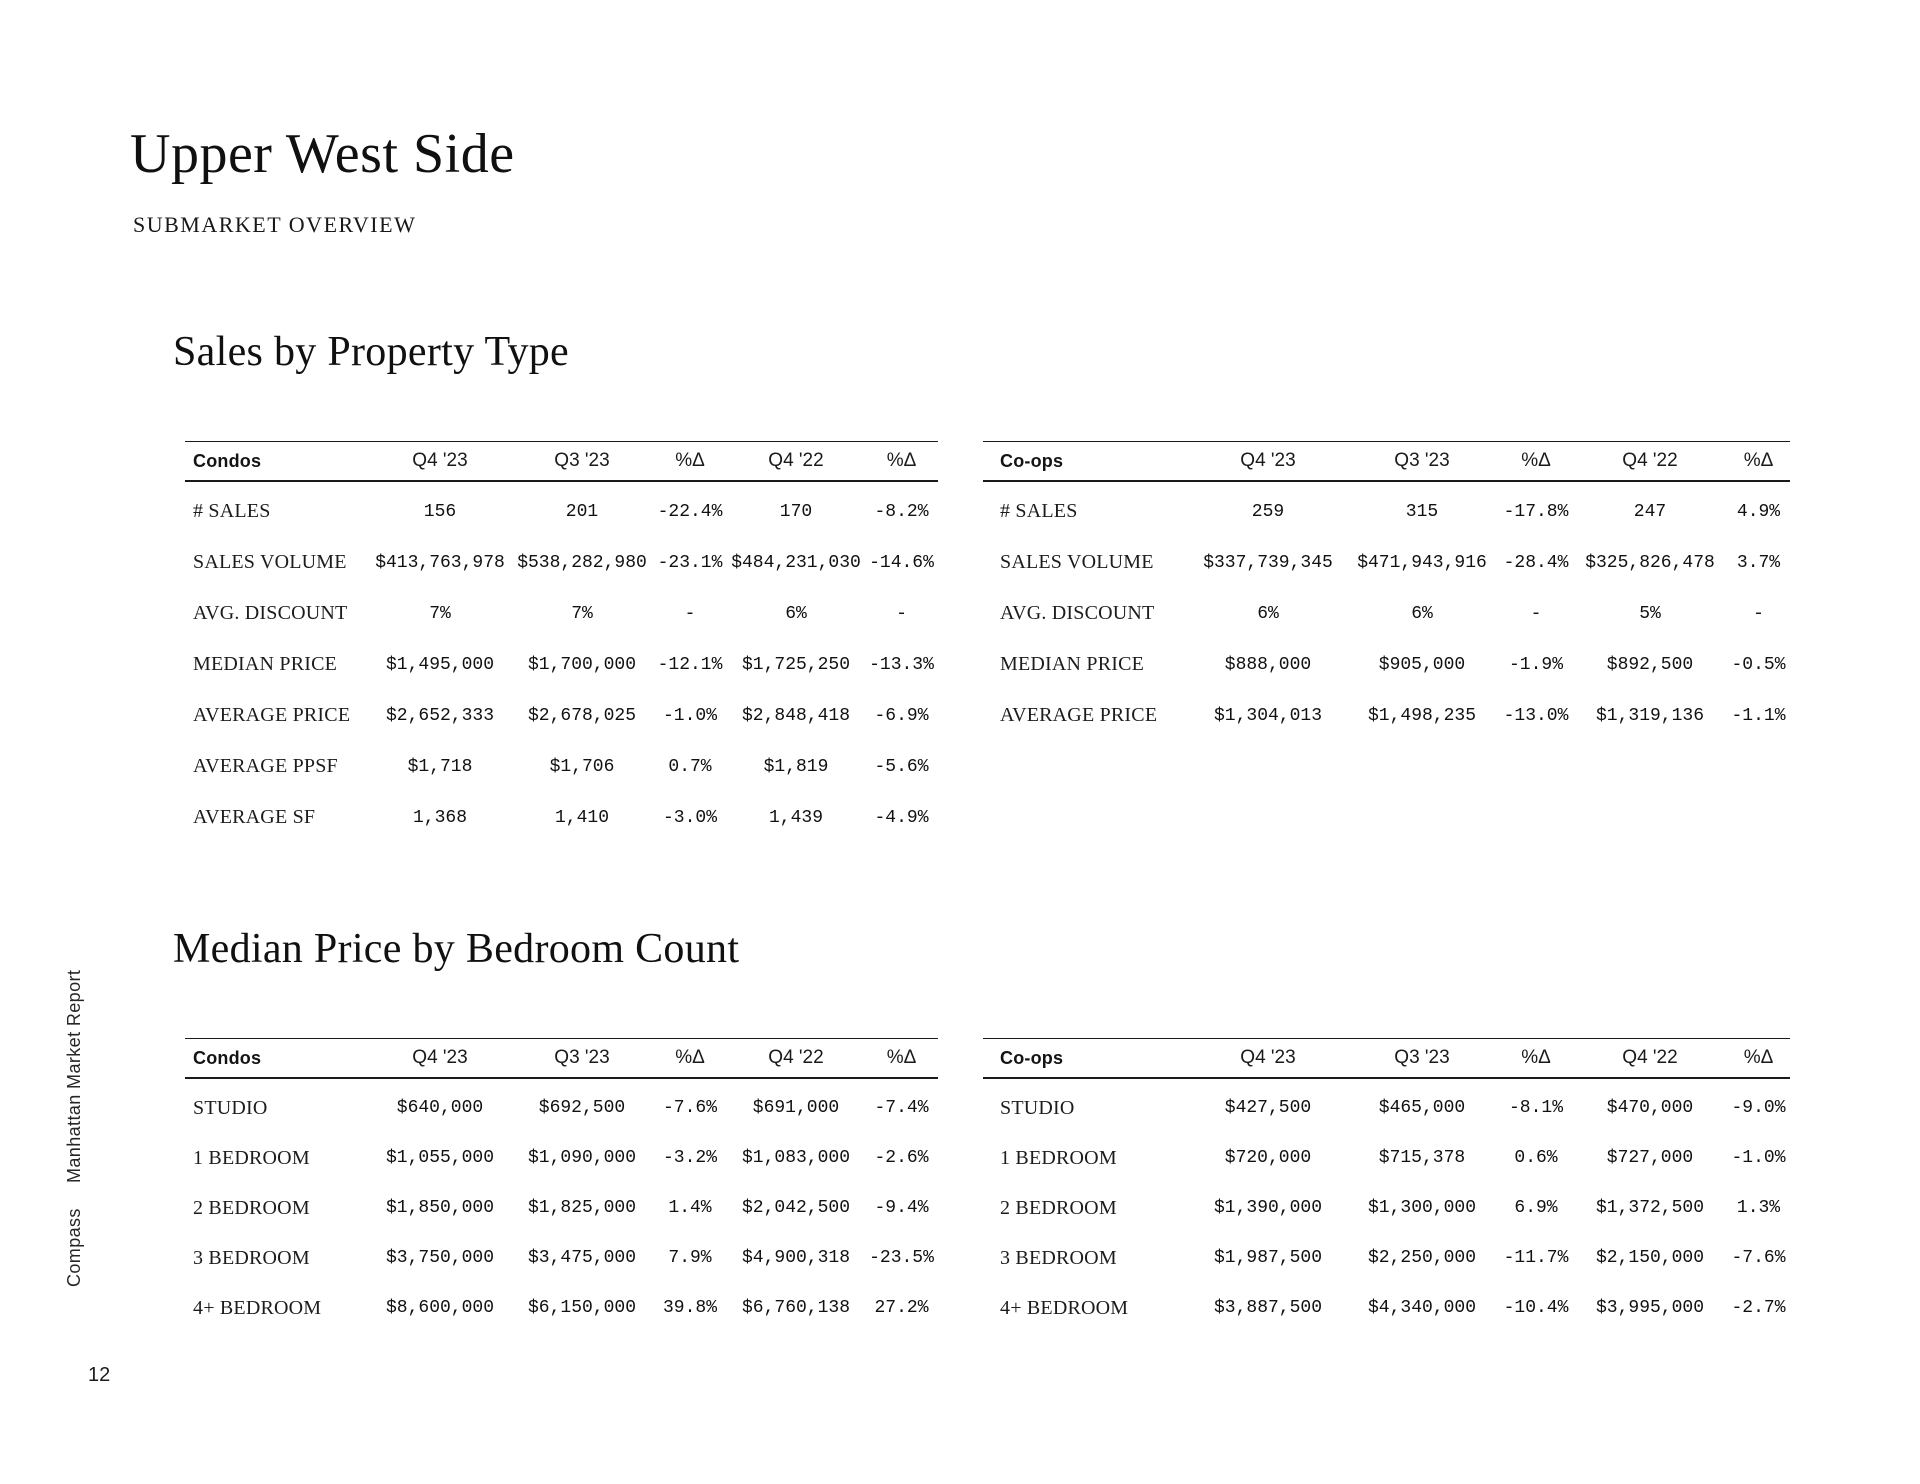  Describe the element at coordinates (230, 1107) in the screenshot. I see `row-label: STUDIO` at that location.